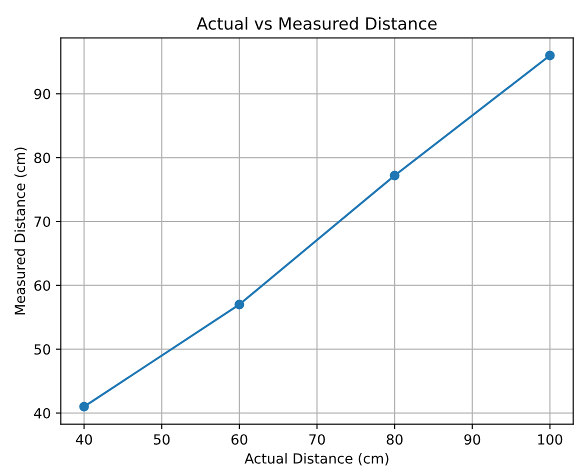 This screenshot has height=474, width=579. Describe the element at coordinates (42, 158) in the screenshot. I see `y-tick-label: 80` at that location.